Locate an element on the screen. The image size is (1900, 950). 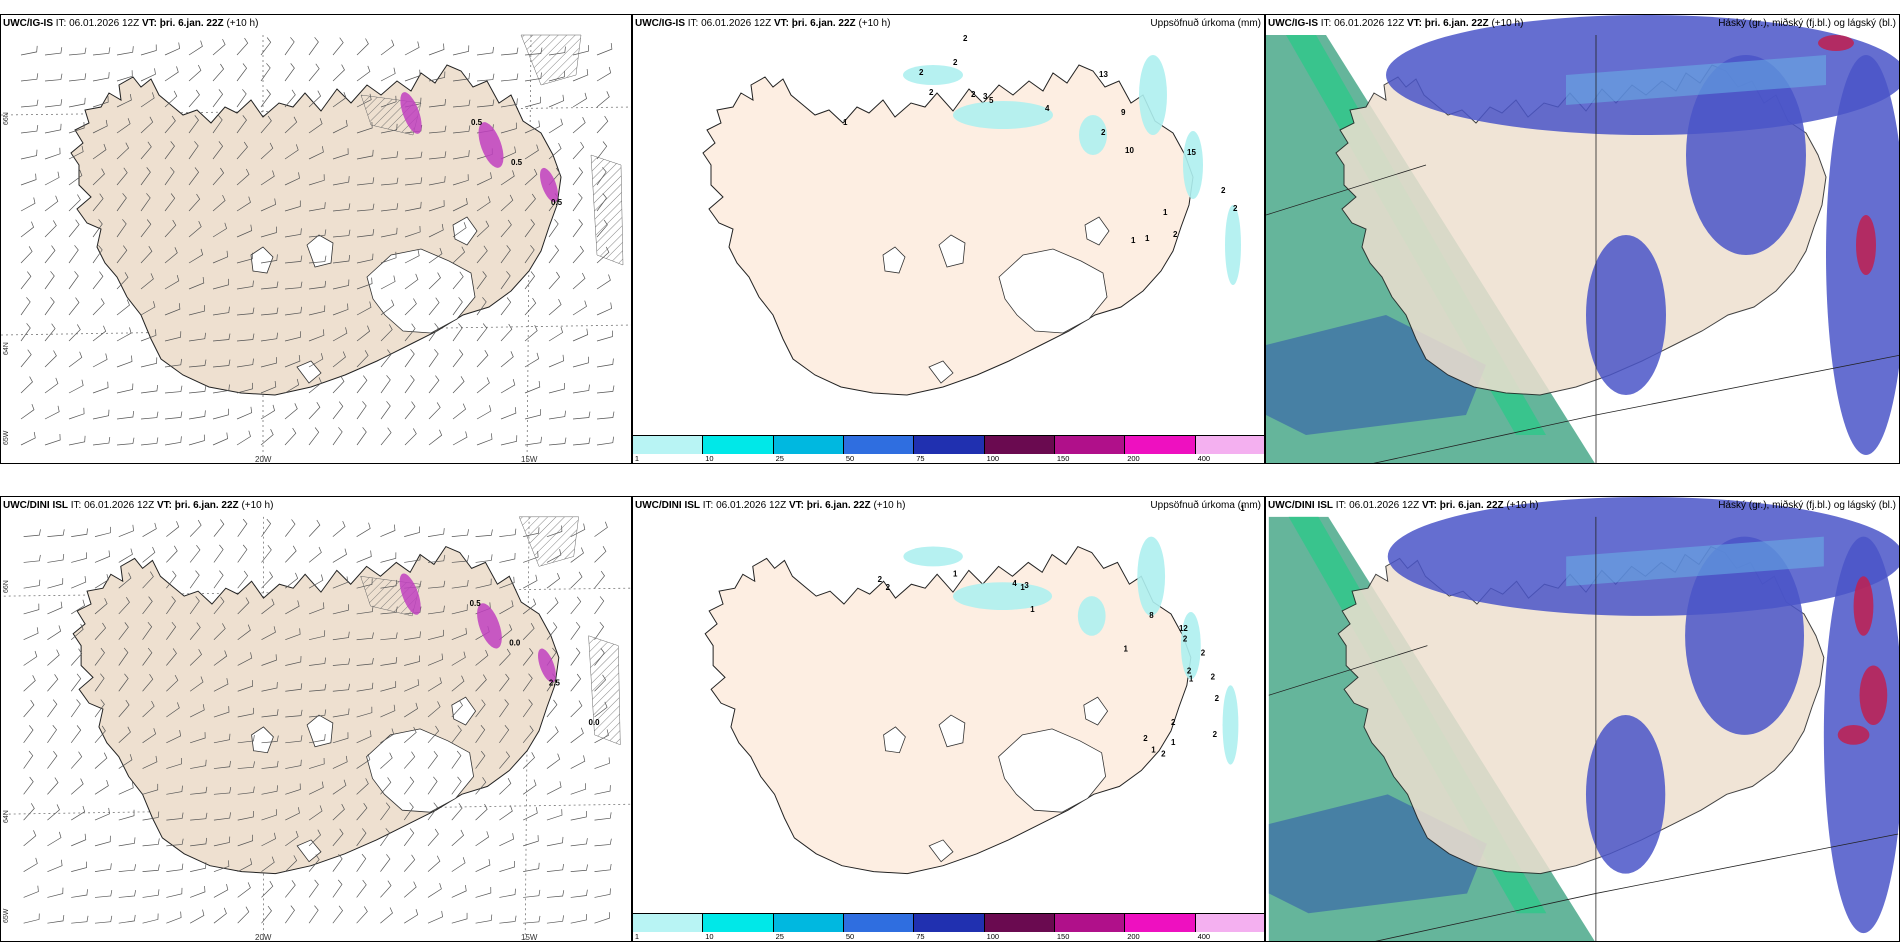
lon-label-20w: 20W is located at coordinates (263, 459).